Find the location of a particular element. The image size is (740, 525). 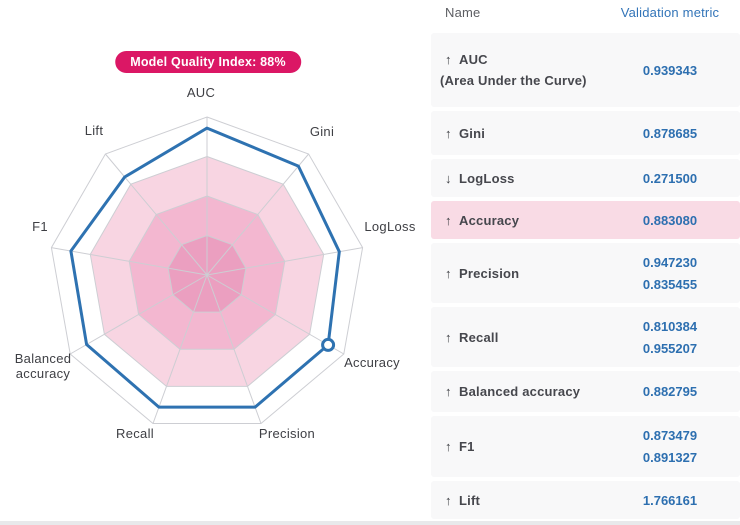

metric-name-cell: ↑ Lift is located at coordinates (515, 500).